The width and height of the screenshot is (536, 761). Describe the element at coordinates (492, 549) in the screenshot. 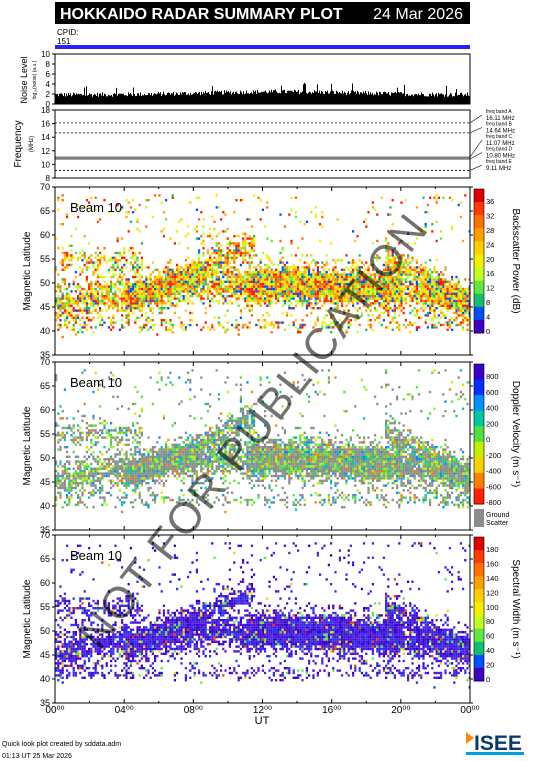

I see `colorbar-tick-label: 180` at that location.